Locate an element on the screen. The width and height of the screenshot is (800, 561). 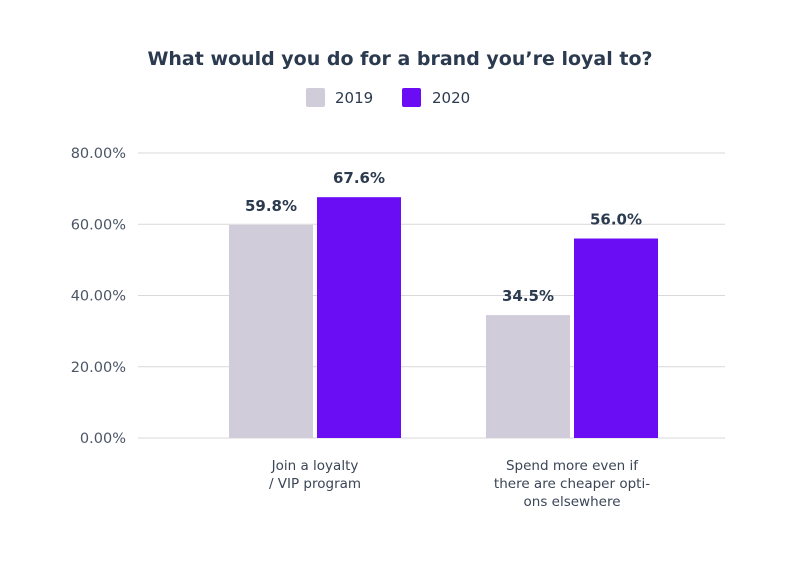
legend-label: 2019 is located at coordinates (354, 98).